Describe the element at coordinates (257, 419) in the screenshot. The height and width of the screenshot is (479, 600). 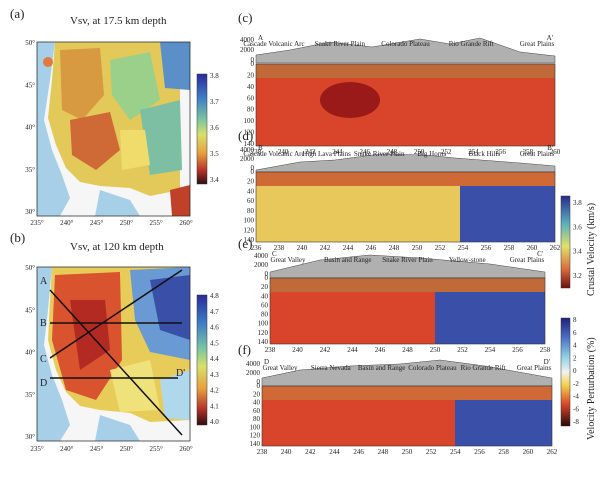
I see `section-f-depth-tick: 80` at that location.